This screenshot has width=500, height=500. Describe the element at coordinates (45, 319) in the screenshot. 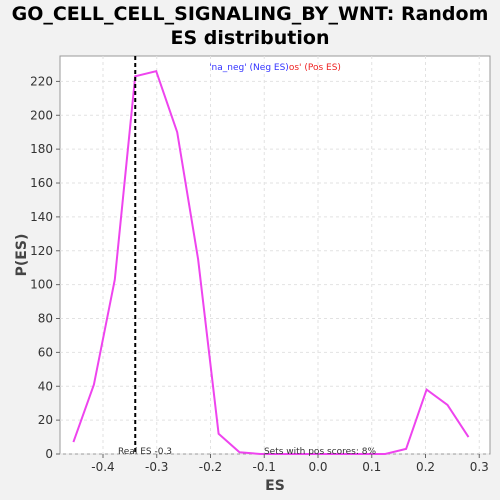

I see `y-tick-label: 80` at that location.